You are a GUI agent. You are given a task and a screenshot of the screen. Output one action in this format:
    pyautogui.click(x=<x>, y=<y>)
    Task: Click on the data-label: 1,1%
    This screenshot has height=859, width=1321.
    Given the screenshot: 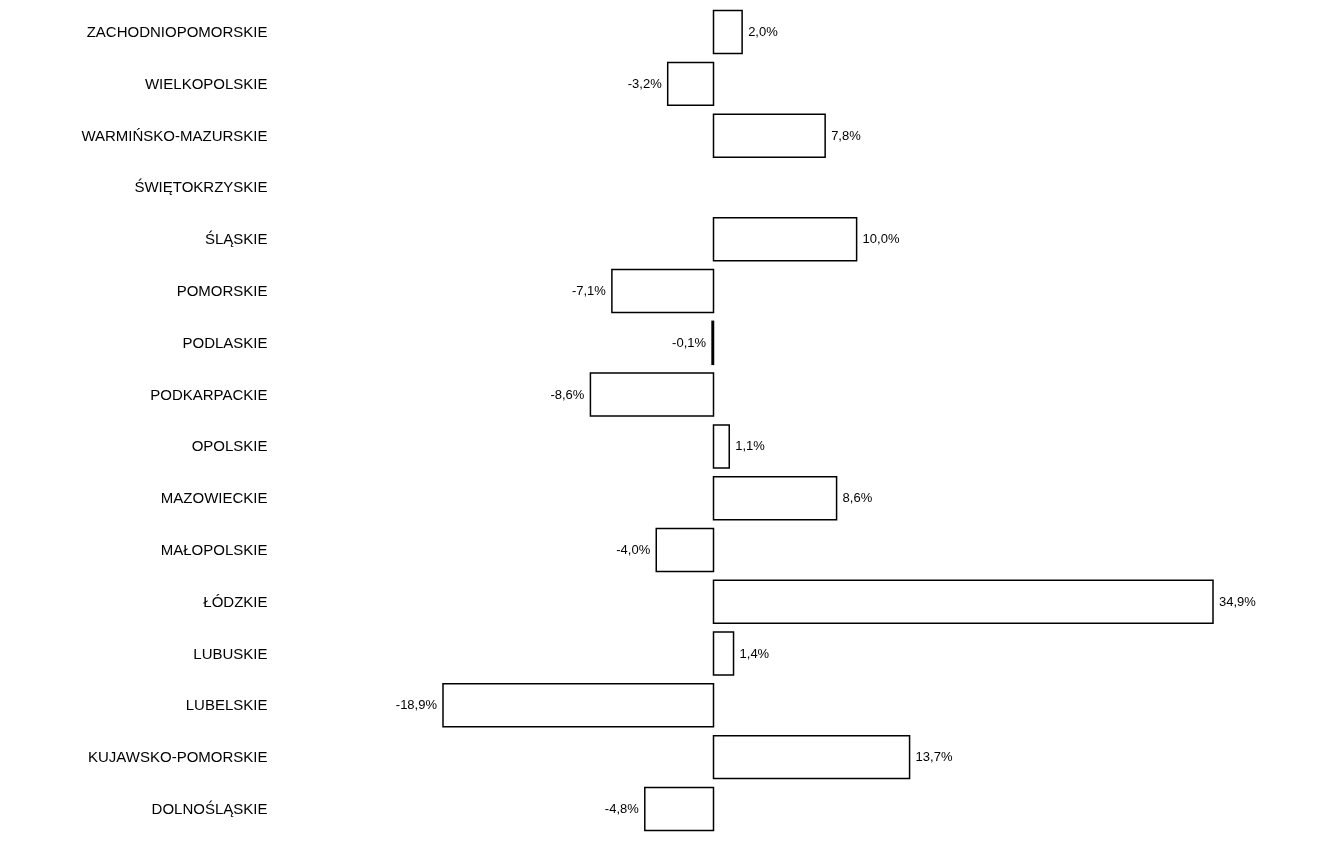 What is the action you would take?
    pyautogui.click(x=750, y=446)
    